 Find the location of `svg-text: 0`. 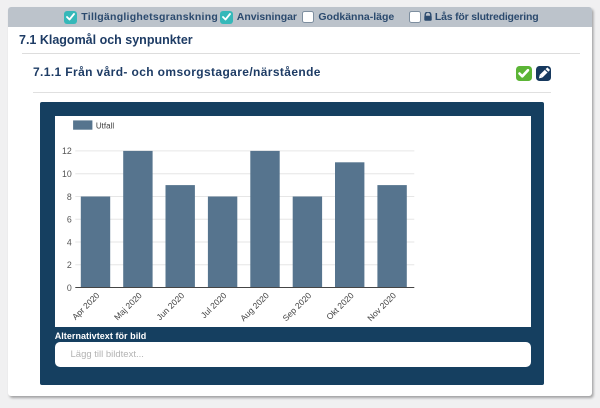

svg-text: 0 is located at coordinates (69, 288).